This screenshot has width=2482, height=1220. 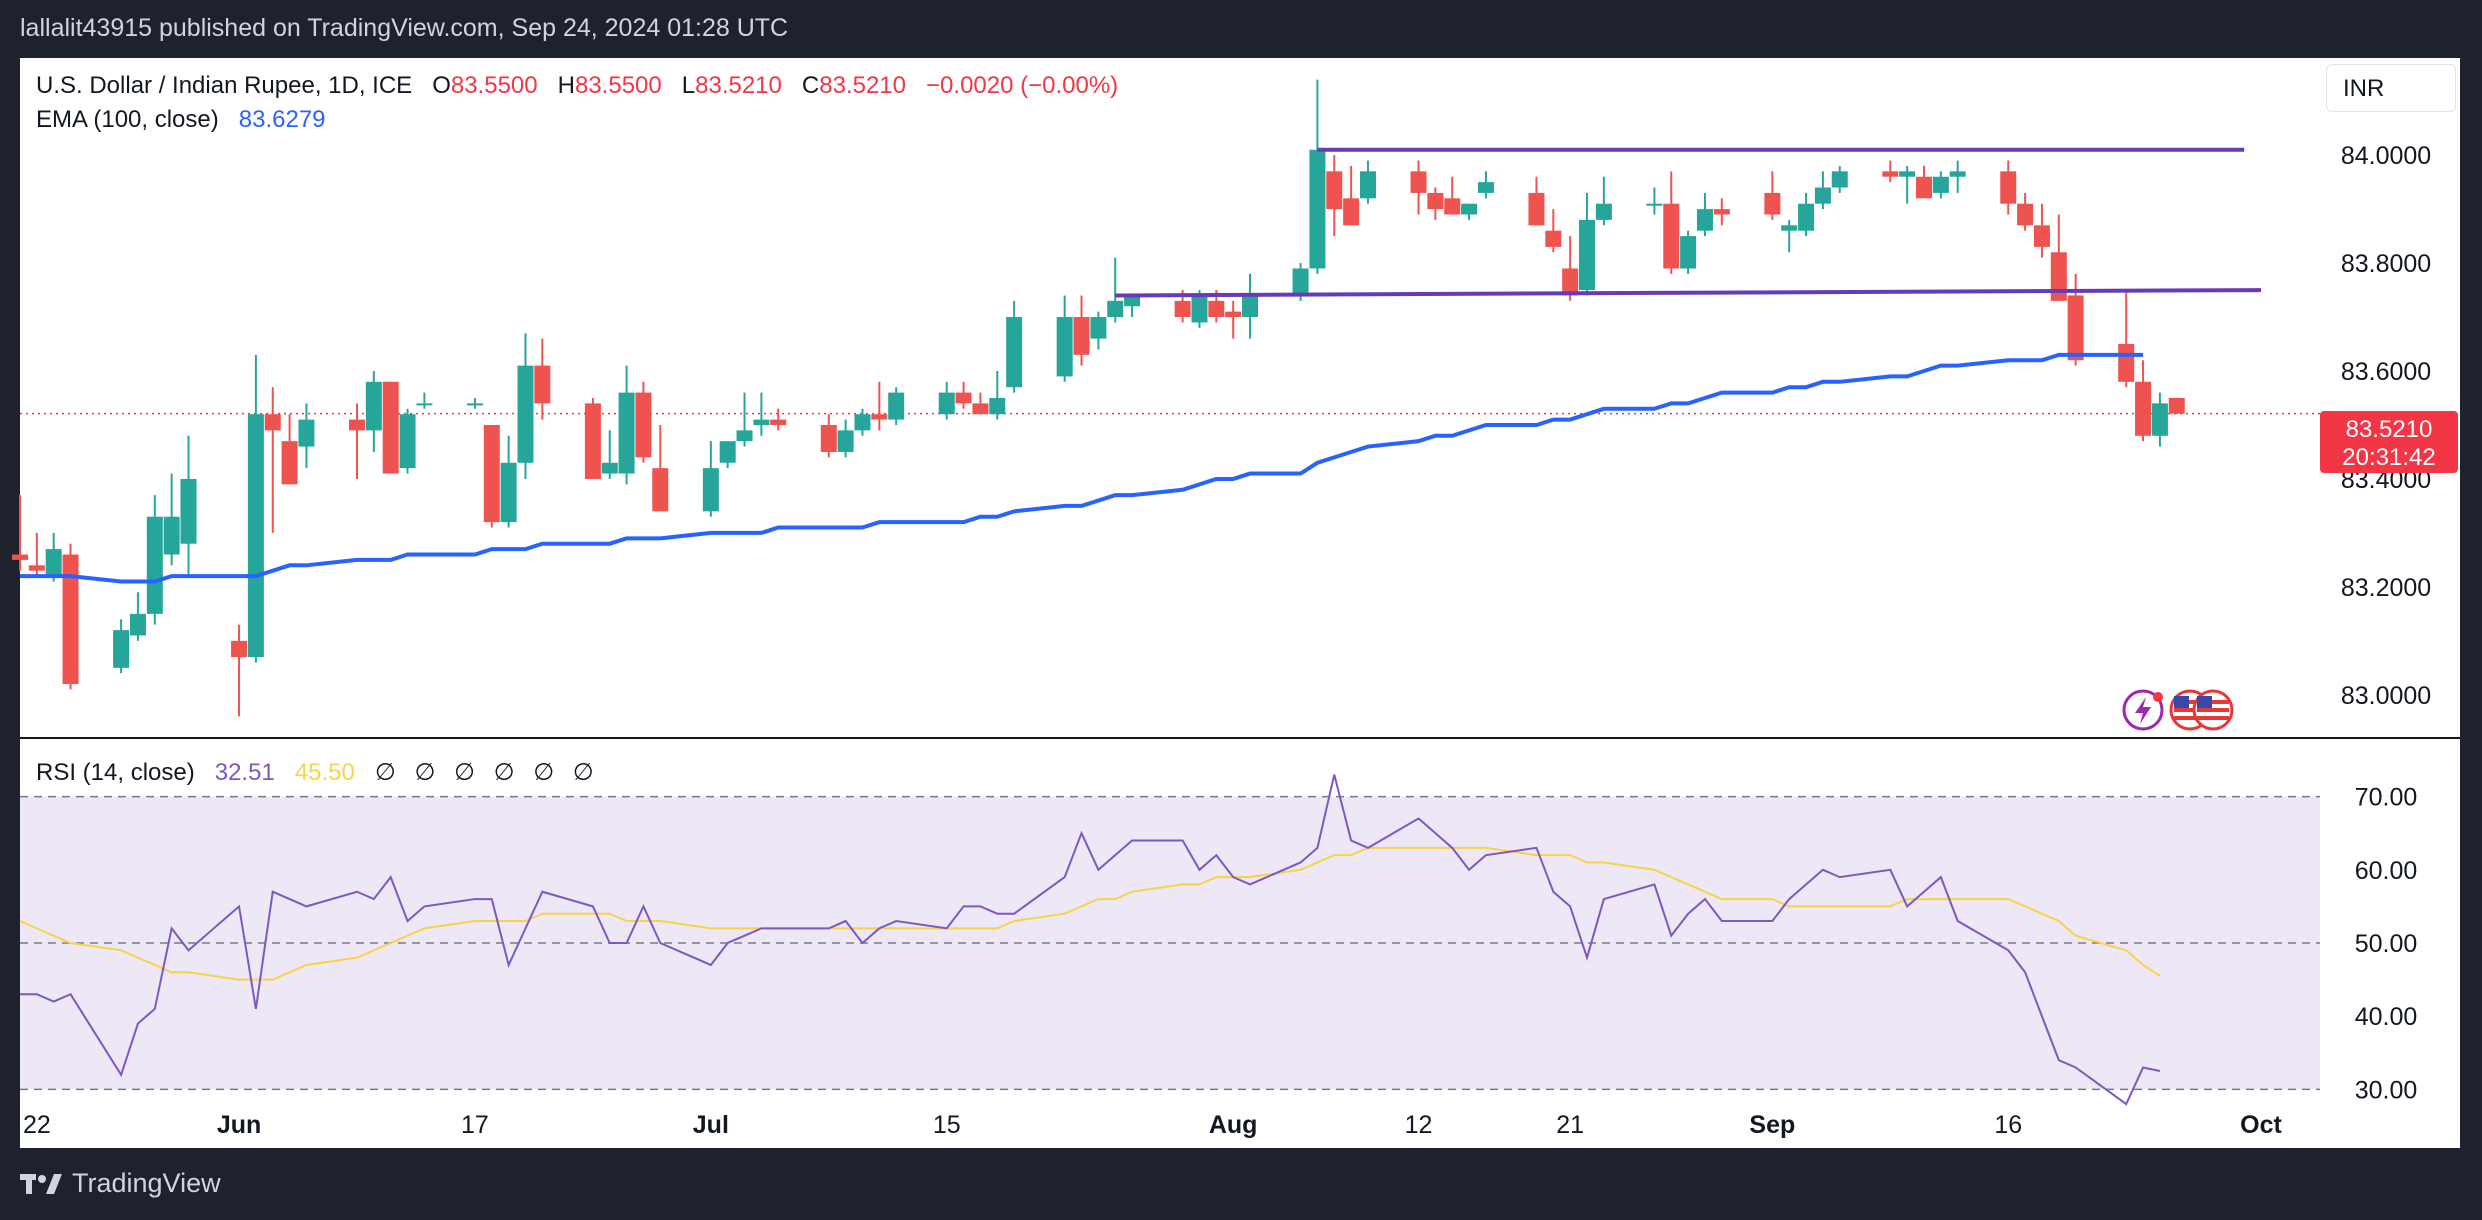 I want to click on time-tick-label: 22, so click(x=37, y=1125).